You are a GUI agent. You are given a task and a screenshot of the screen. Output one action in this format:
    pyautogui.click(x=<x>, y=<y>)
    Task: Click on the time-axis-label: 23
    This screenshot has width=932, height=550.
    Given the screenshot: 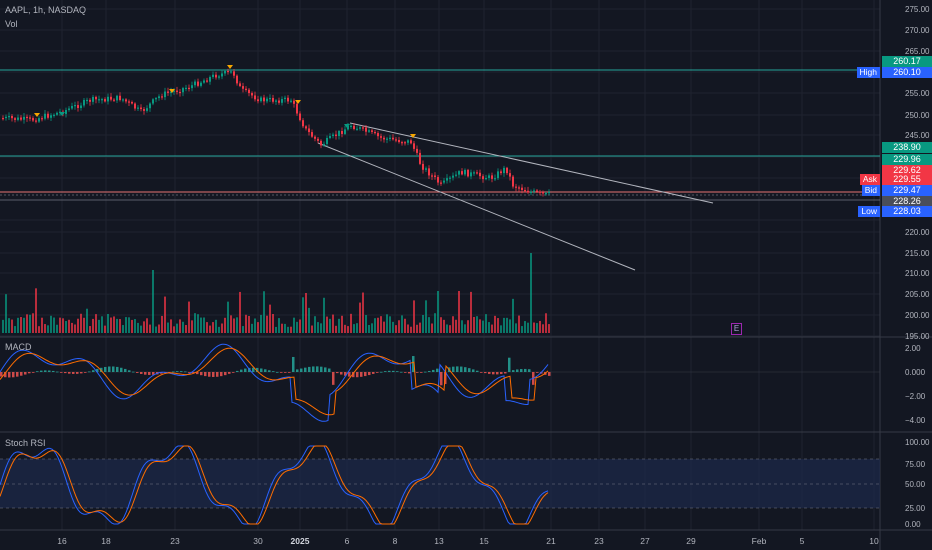 What is the action you would take?
    pyautogui.click(x=599, y=541)
    